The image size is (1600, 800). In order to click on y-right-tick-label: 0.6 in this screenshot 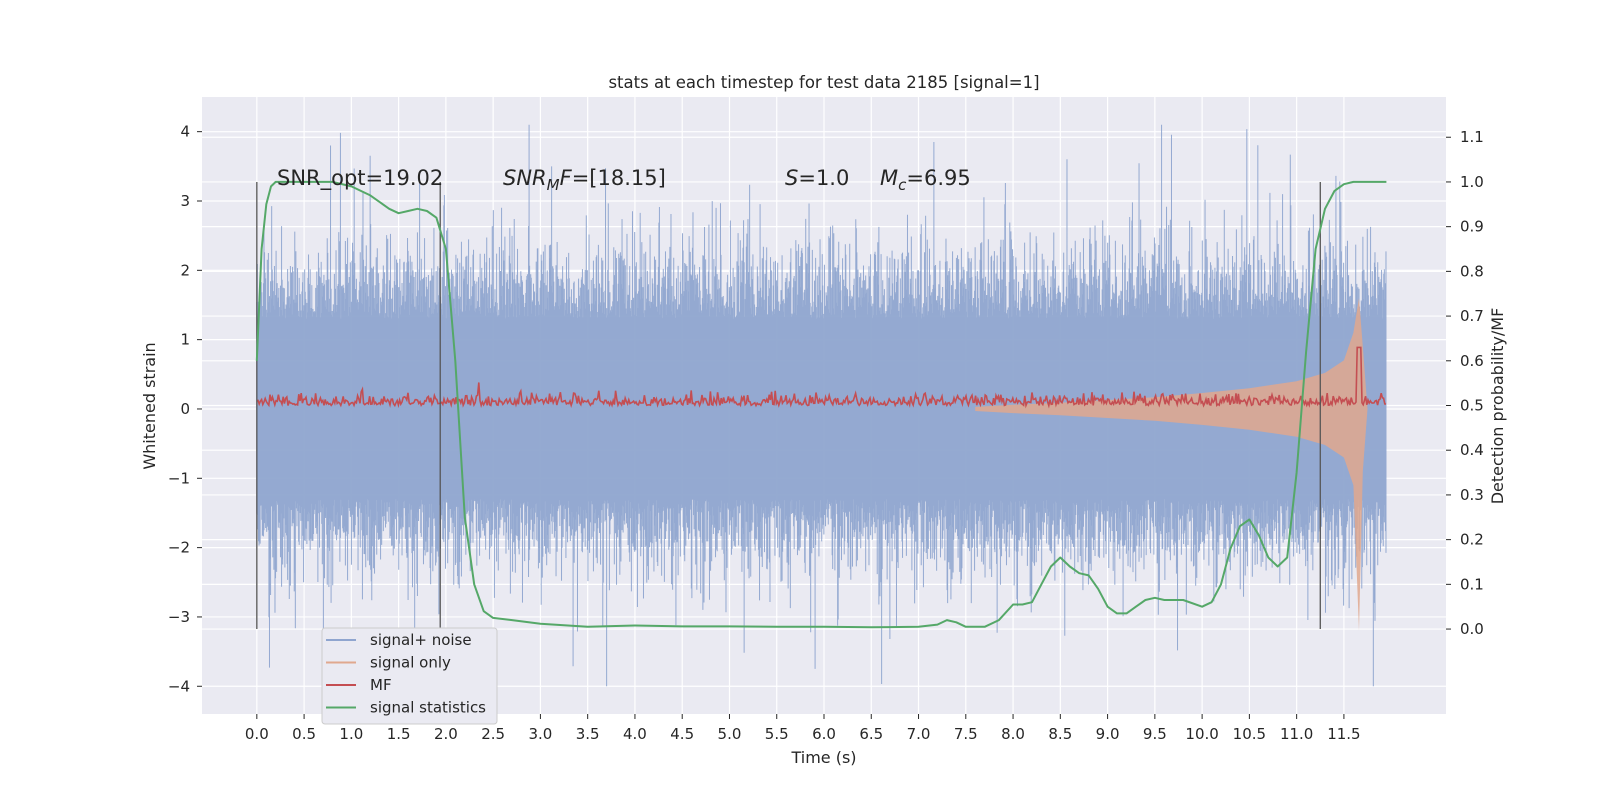, I will do `click(1472, 361)`.